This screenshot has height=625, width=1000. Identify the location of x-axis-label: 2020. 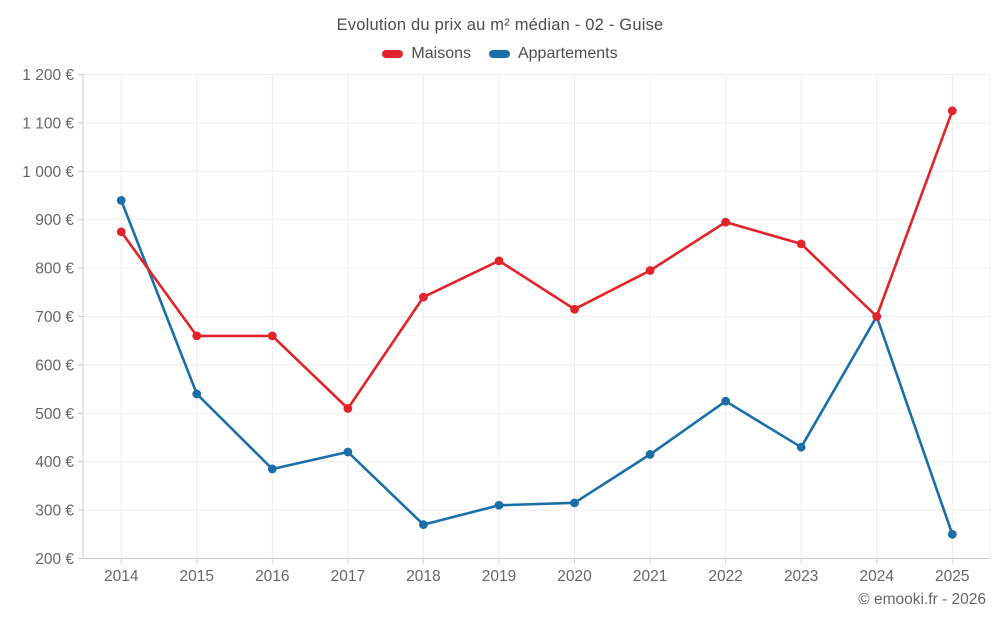
(574, 576).